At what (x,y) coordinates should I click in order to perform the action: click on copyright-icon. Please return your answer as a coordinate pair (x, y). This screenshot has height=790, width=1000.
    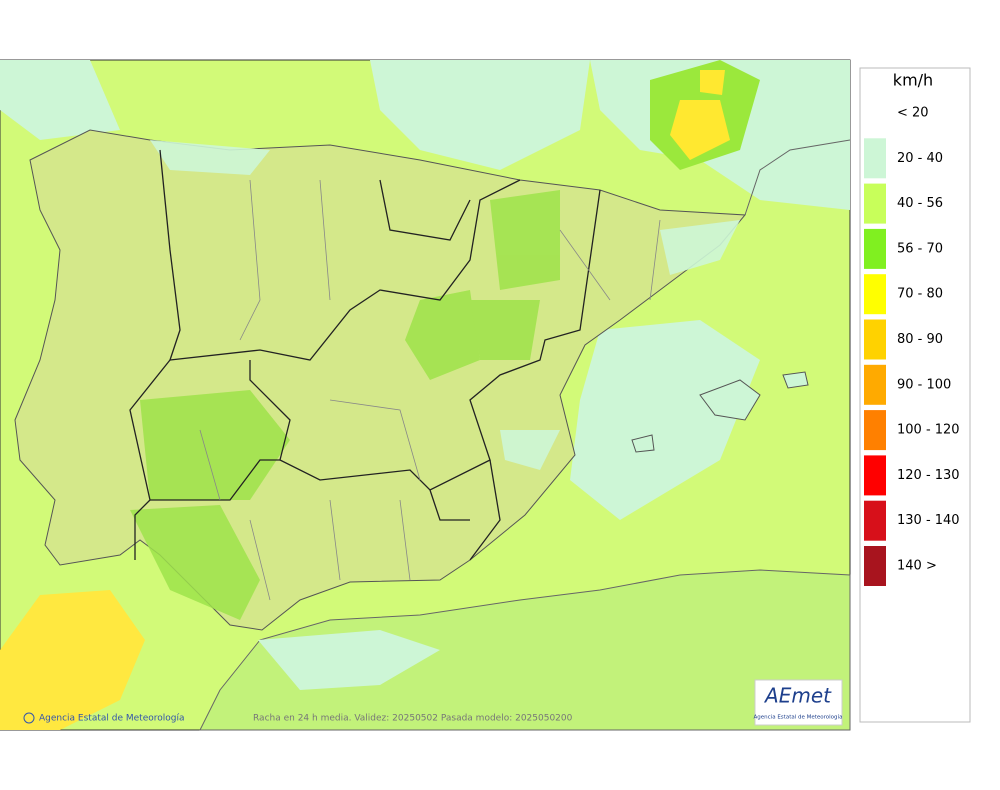
    Looking at the image, I should click on (29, 718).